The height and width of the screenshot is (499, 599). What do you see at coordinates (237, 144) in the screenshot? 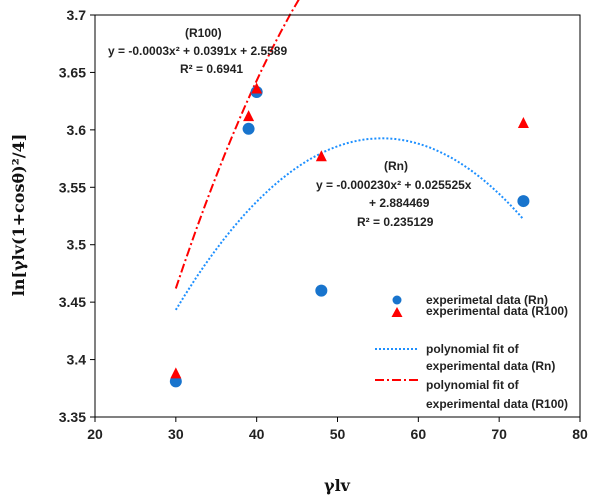
I see `fit-curve-r100` at bounding box center [237, 144].